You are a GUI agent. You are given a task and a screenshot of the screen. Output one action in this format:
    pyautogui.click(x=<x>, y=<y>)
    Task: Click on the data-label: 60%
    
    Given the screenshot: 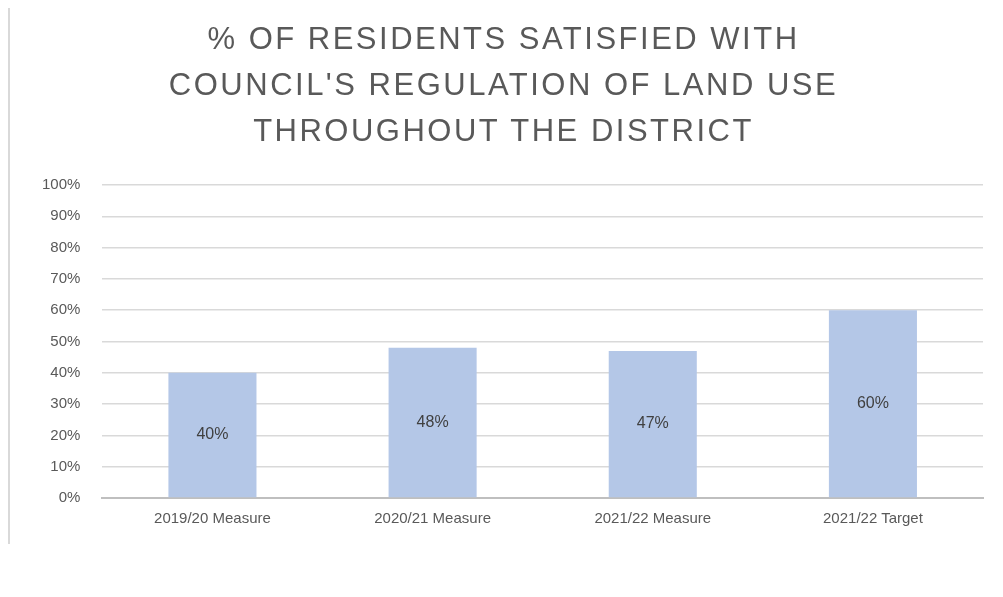 What is the action you would take?
    pyautogui.click(x=872, y=403)
    